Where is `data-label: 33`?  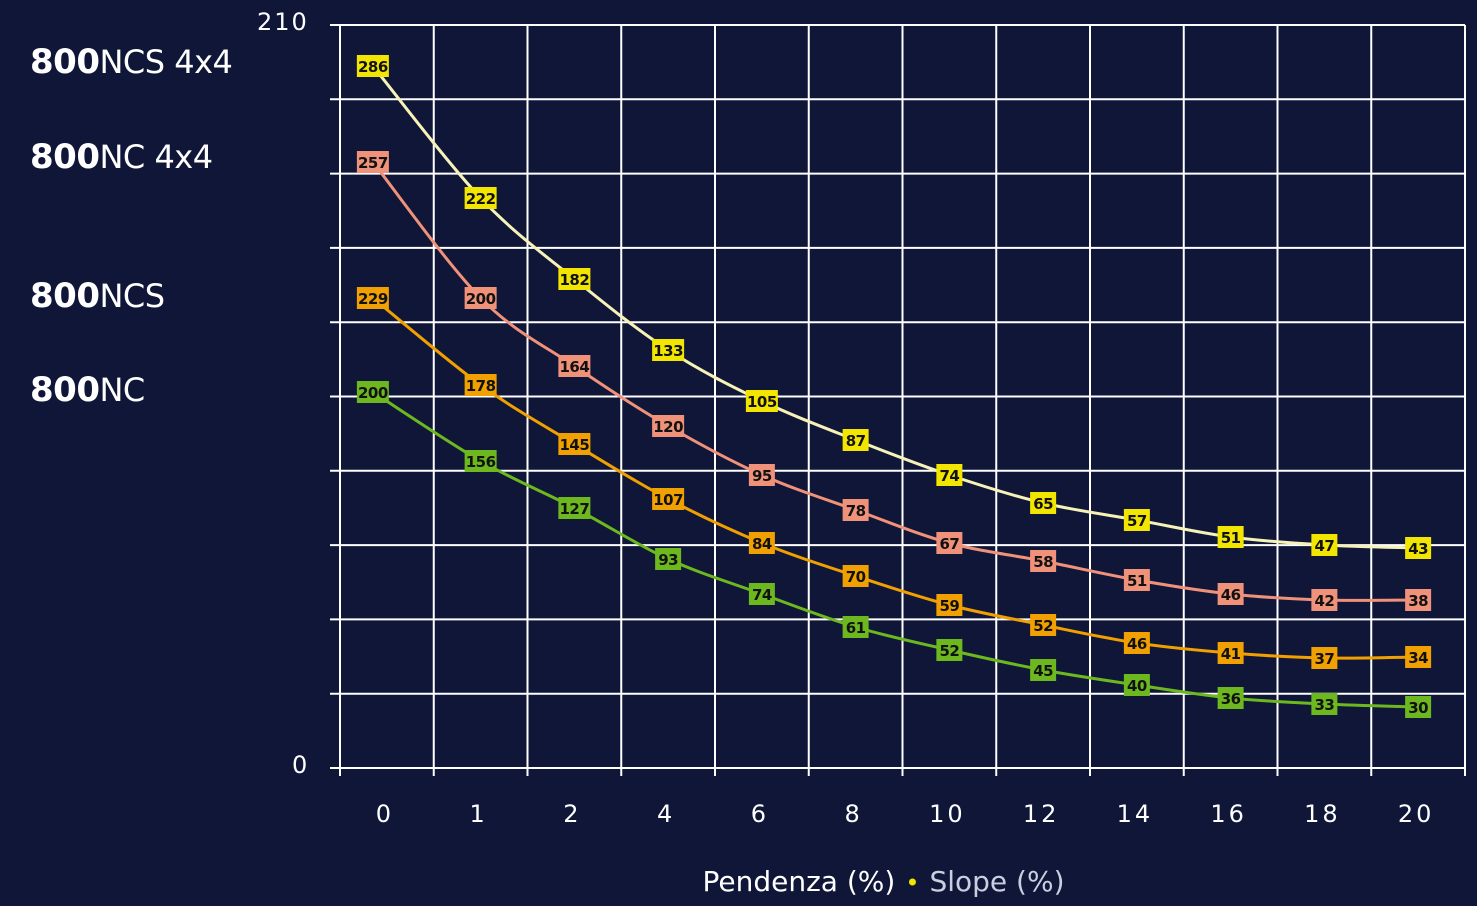 data-label: 33 is located at coordinates (1324, 705).